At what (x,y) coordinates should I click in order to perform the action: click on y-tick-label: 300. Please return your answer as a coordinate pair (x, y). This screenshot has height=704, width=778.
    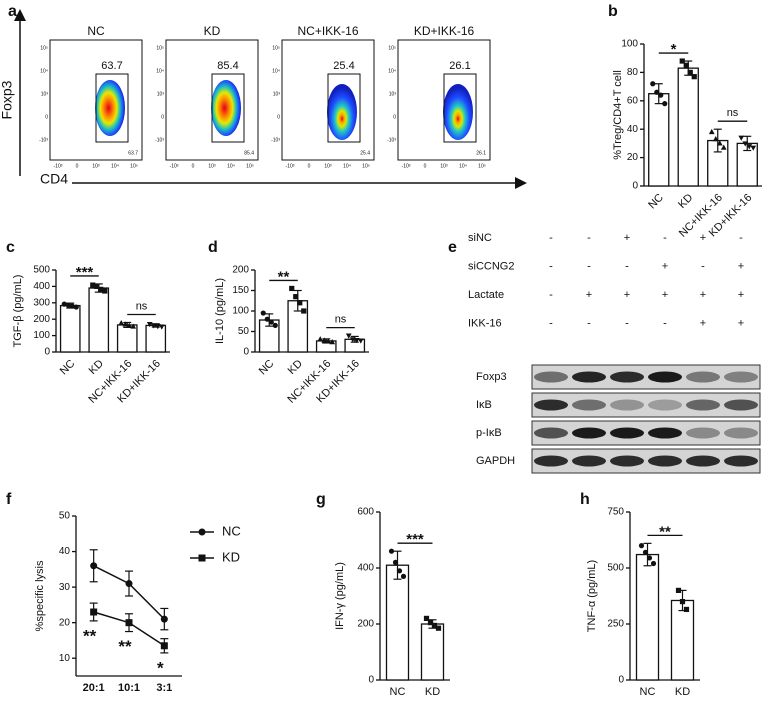
    Looking at the image, I should click on (41, 302).